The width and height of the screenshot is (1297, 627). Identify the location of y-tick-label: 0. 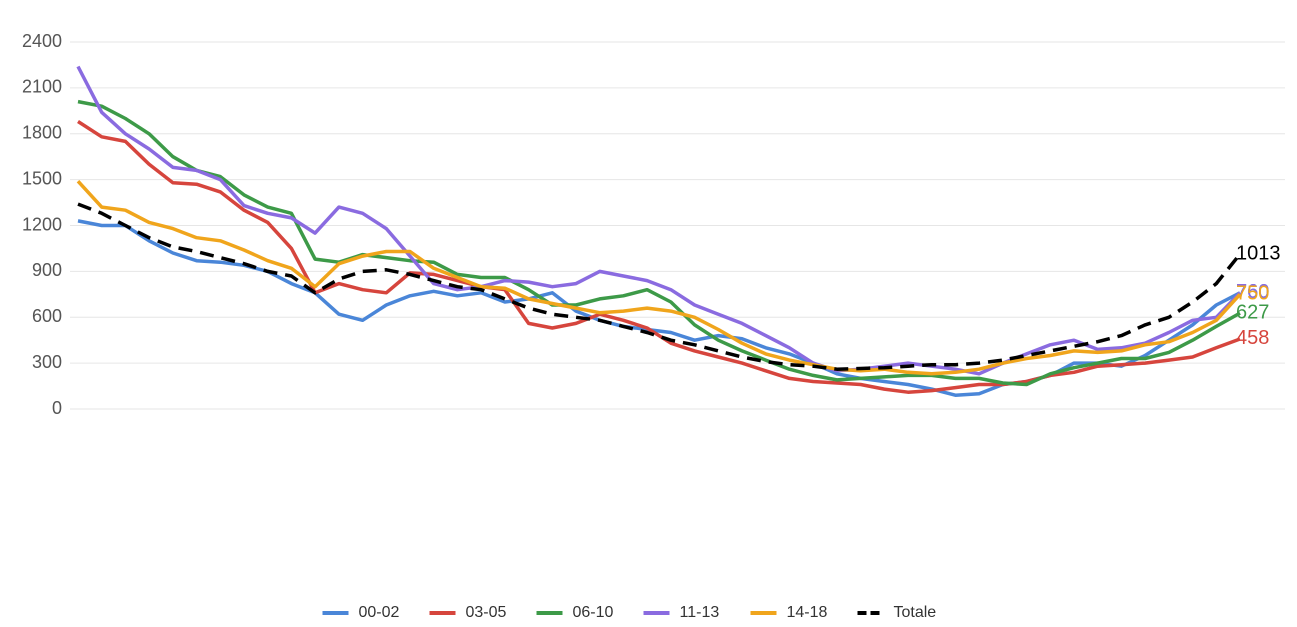
(57, 408).